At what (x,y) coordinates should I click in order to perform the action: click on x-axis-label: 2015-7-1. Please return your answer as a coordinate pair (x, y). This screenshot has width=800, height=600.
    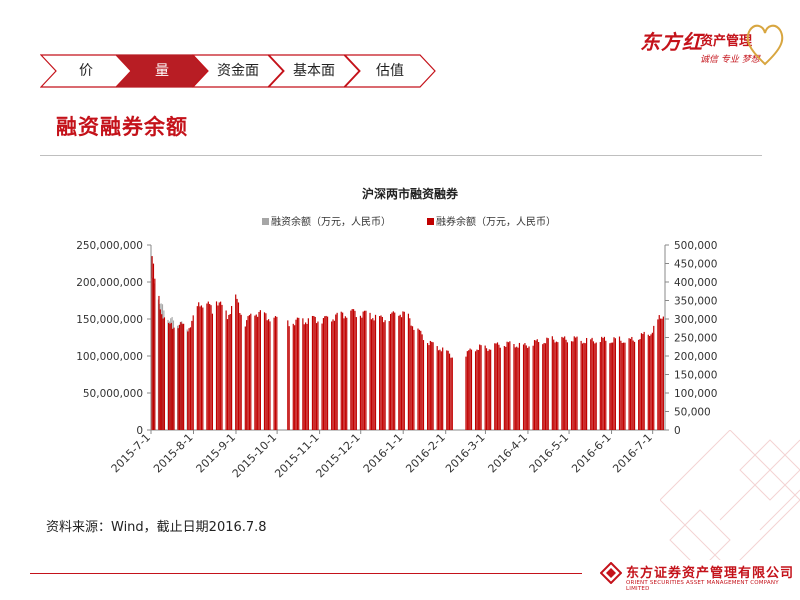
    Looking at the image, I should click on (131, 453).